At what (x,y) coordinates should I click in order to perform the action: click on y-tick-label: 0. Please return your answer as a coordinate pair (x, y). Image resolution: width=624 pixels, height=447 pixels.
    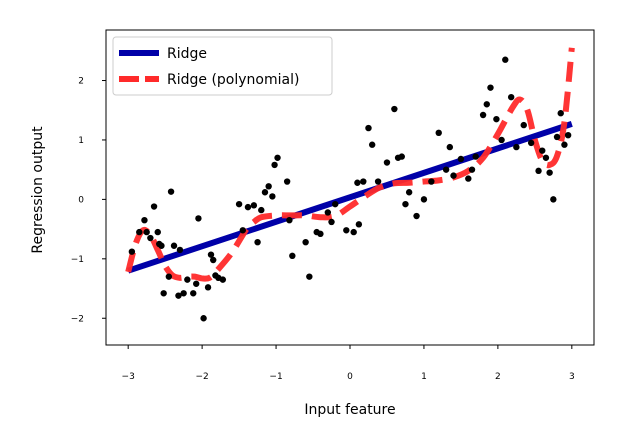
    Looking at the image, I should click on (81, 200).